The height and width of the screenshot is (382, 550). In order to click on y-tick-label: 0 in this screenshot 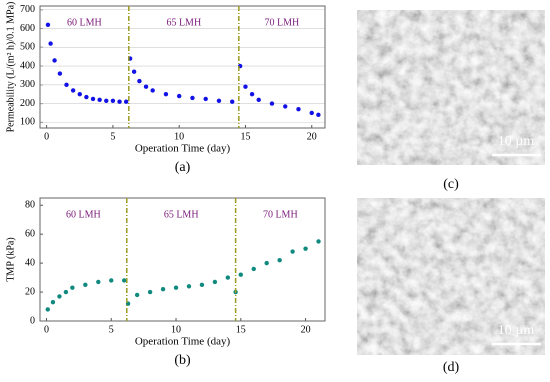, I will do `click(32, 320)`.